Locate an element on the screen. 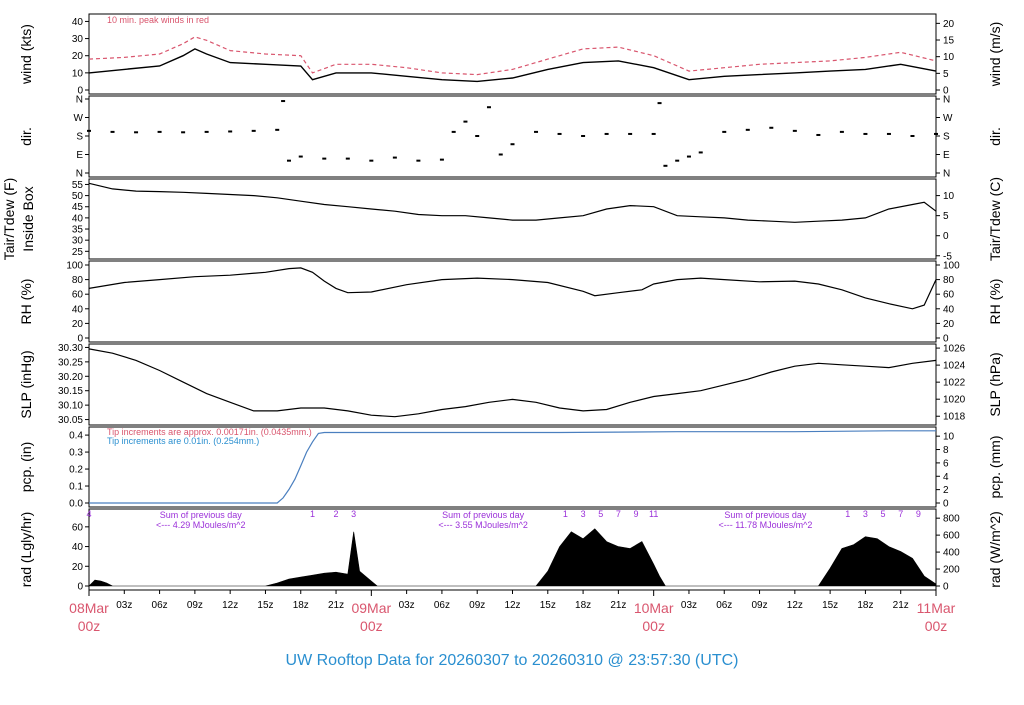 The height and width of the screenshot is (705, 1024). panel-wind-left-tick-label: 40 is located at coordinates (78, 22).